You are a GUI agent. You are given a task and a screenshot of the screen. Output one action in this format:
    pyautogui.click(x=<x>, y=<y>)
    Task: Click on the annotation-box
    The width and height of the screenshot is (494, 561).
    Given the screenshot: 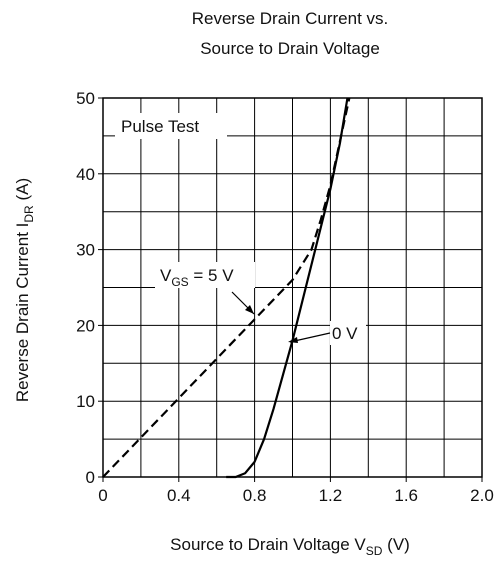 What is the action you would take?
    pyautogui.click(x=171, y=126)
    